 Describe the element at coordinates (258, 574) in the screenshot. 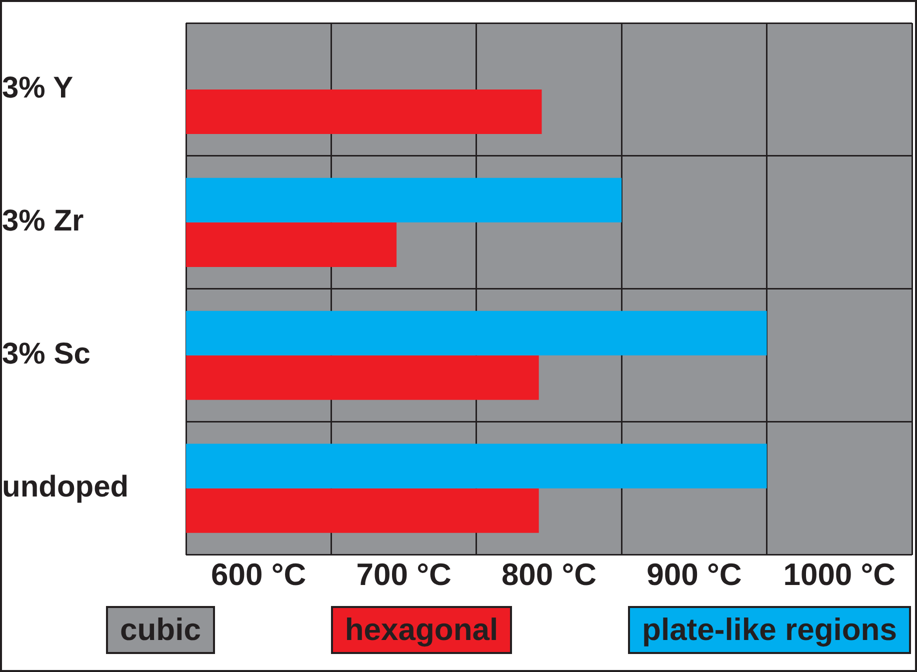

I see `x-tick-label: 600 °C` at that location.